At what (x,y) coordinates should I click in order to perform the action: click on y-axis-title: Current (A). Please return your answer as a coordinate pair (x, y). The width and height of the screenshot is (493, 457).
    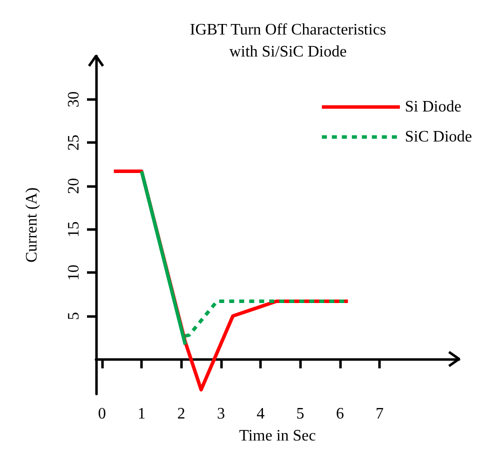
    Looking at the image, I should click on (32, 225).